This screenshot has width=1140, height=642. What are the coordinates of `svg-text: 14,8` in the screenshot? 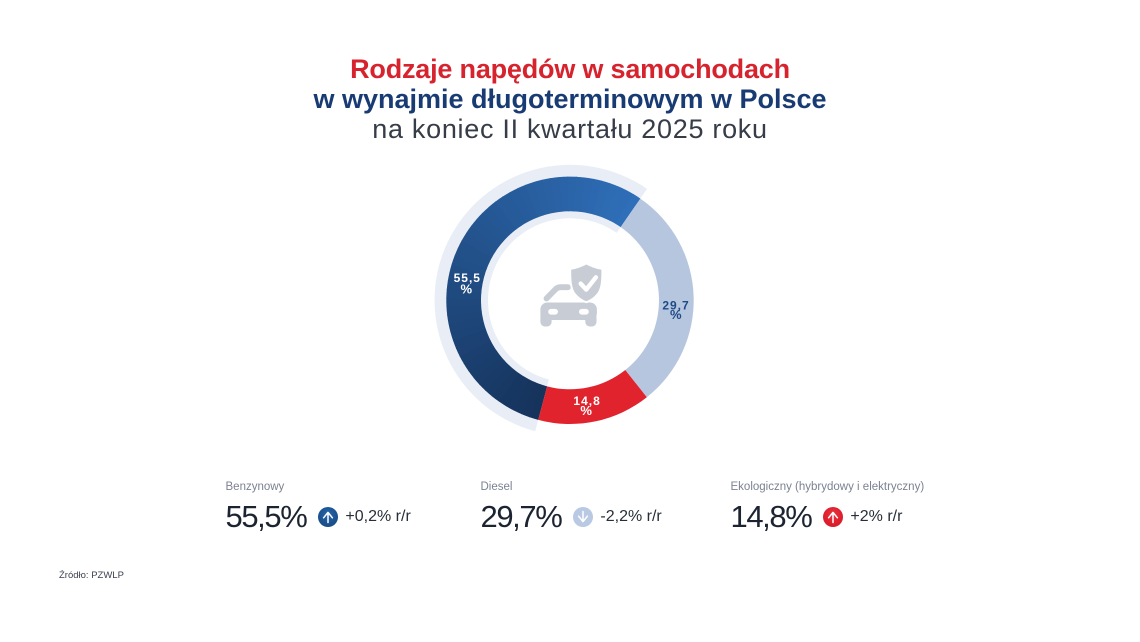 It's located at (586, 401).